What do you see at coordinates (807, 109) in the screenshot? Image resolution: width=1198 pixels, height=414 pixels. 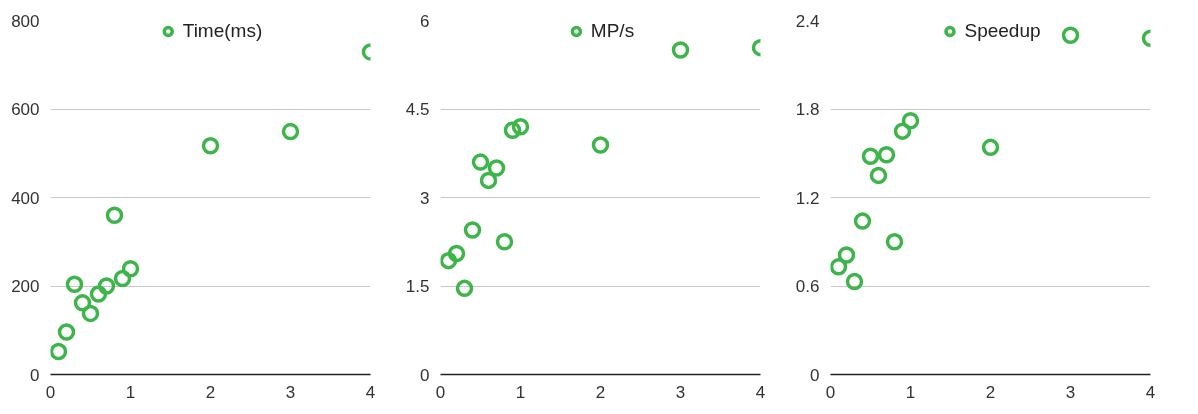 I see `y-tick-label: 1.8` at bounding box center [807, 109].